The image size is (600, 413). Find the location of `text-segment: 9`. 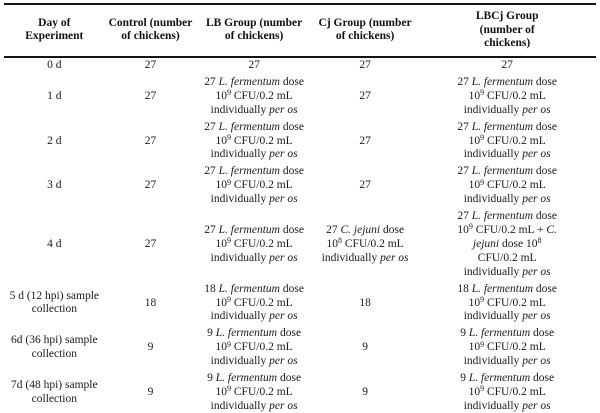

text-segment: 9 is located at coordinates (211, 378).